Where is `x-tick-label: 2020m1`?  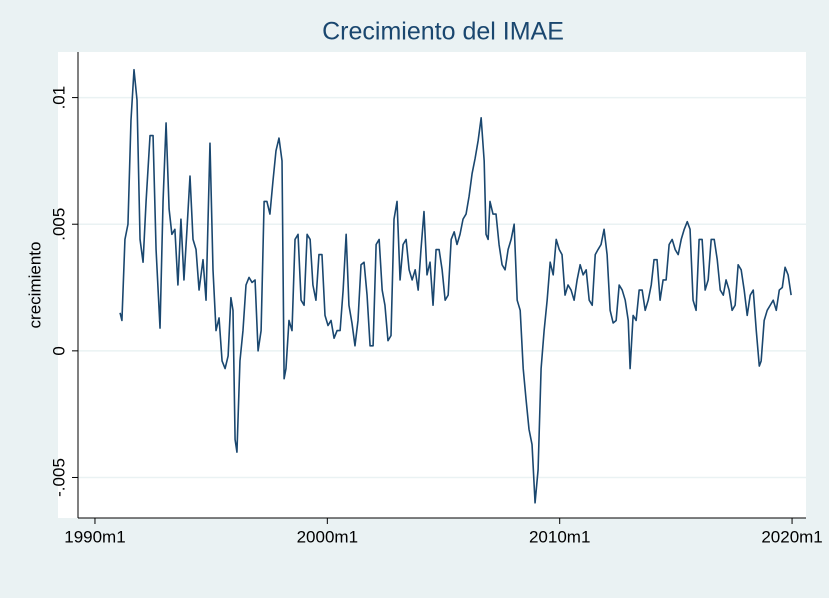 x-tick-label: 2020m1 is located at coordinates (791, 536).